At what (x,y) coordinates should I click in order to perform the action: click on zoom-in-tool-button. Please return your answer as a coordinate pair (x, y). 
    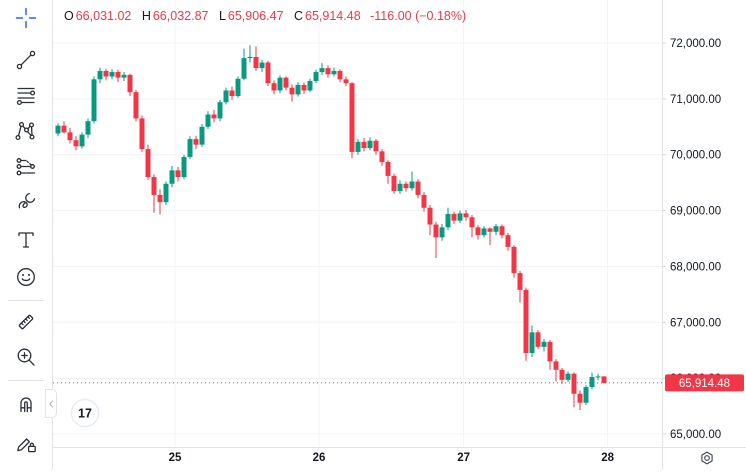
    Looking at the image, I should click on (26, 357).